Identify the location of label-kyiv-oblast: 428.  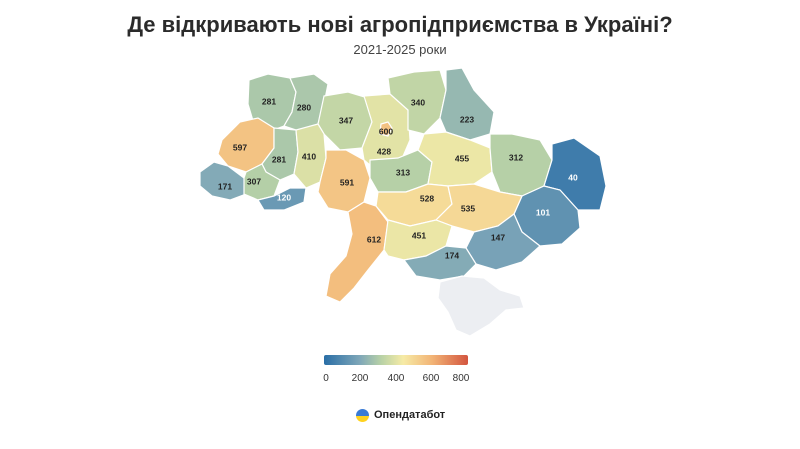
(384, 151).